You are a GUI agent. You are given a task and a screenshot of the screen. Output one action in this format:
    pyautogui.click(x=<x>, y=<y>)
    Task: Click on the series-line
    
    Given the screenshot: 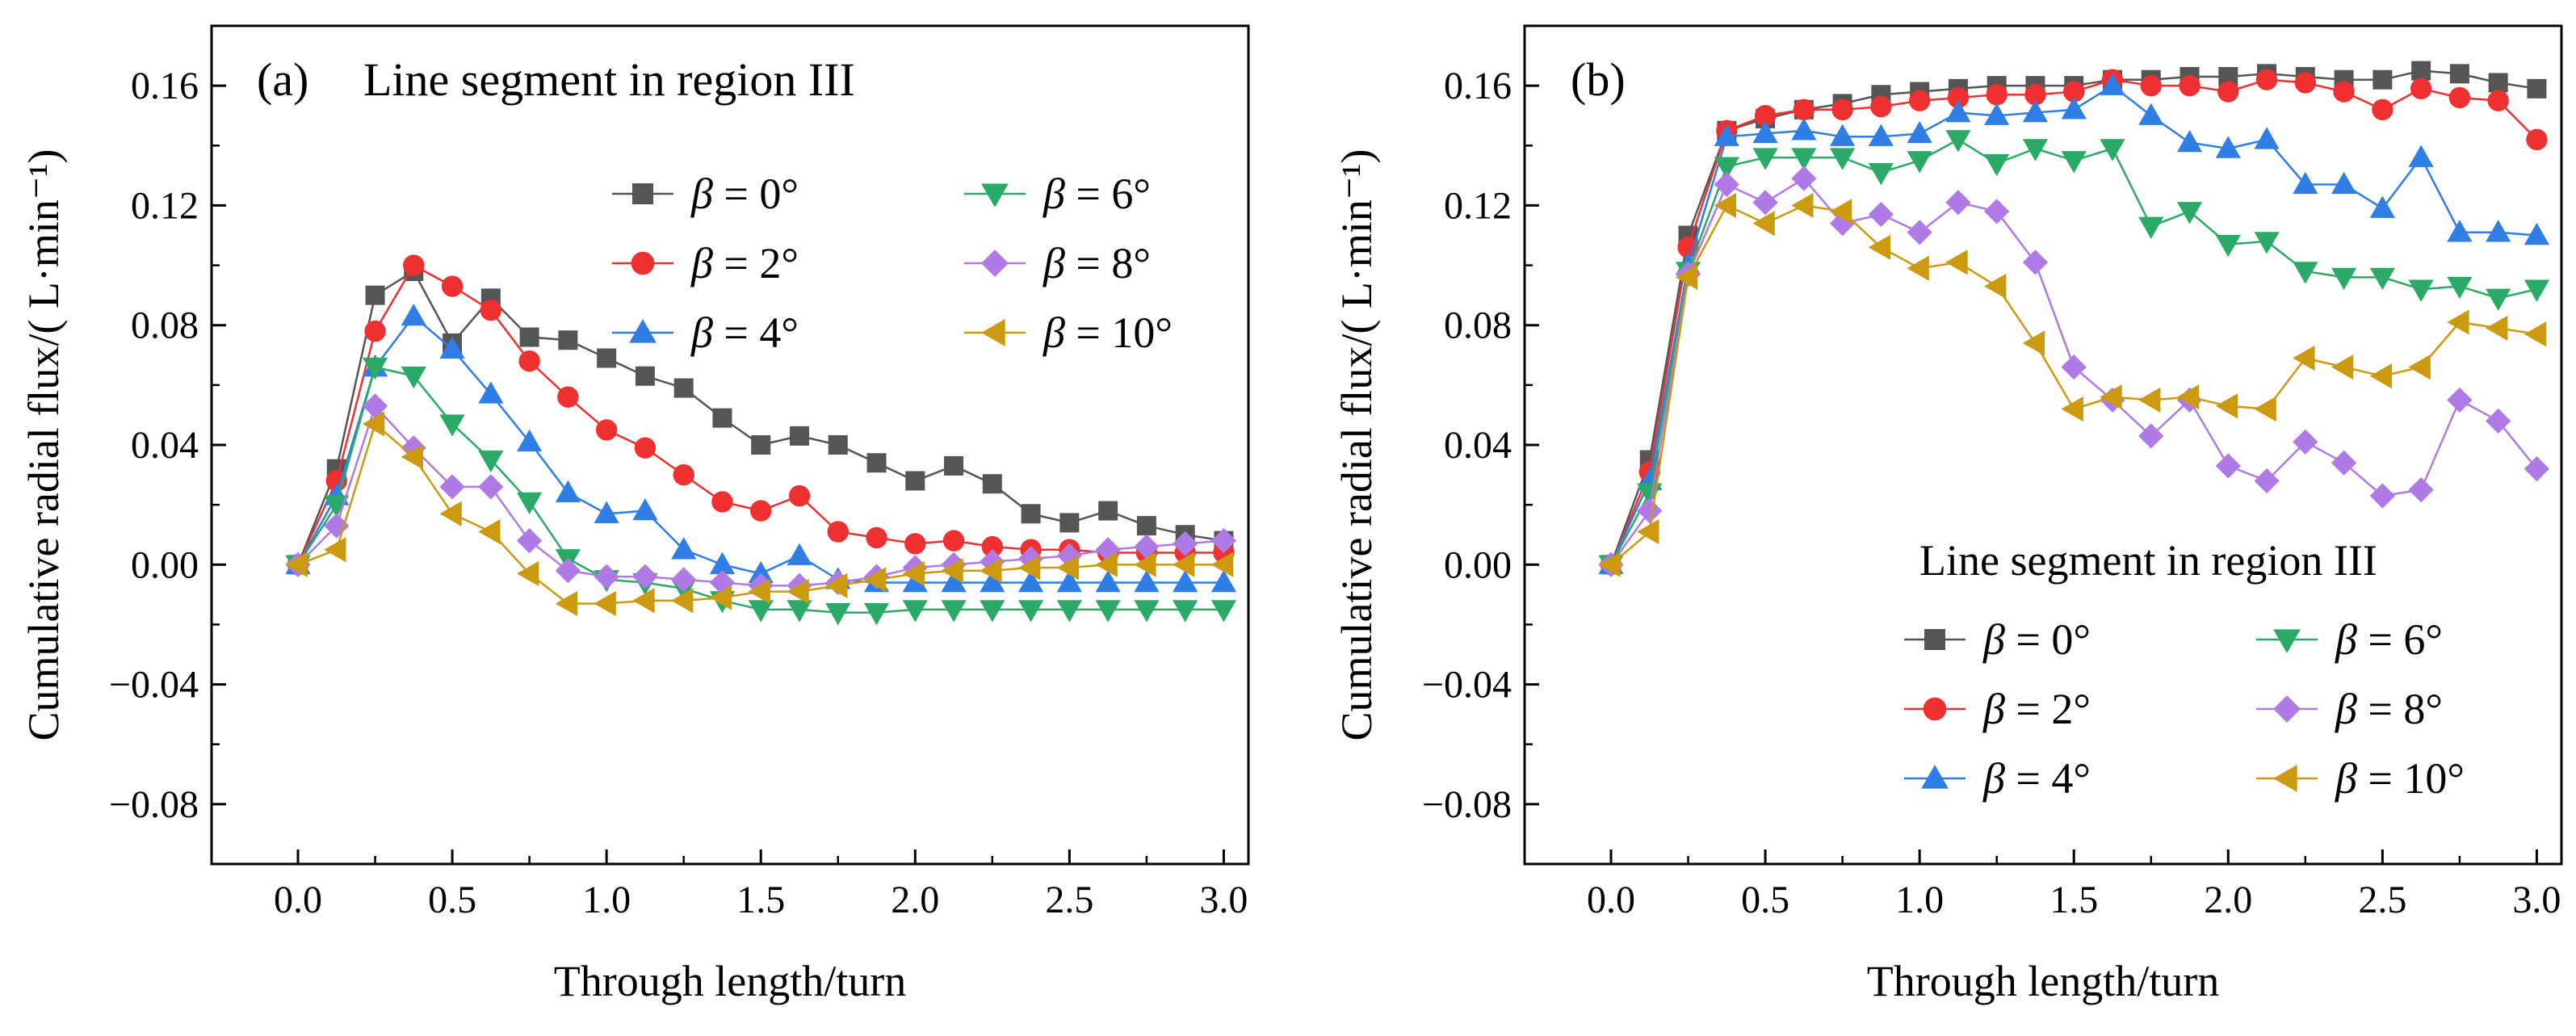 What is the action you would take?
    pyautogui.click(x=760, y=495)
    